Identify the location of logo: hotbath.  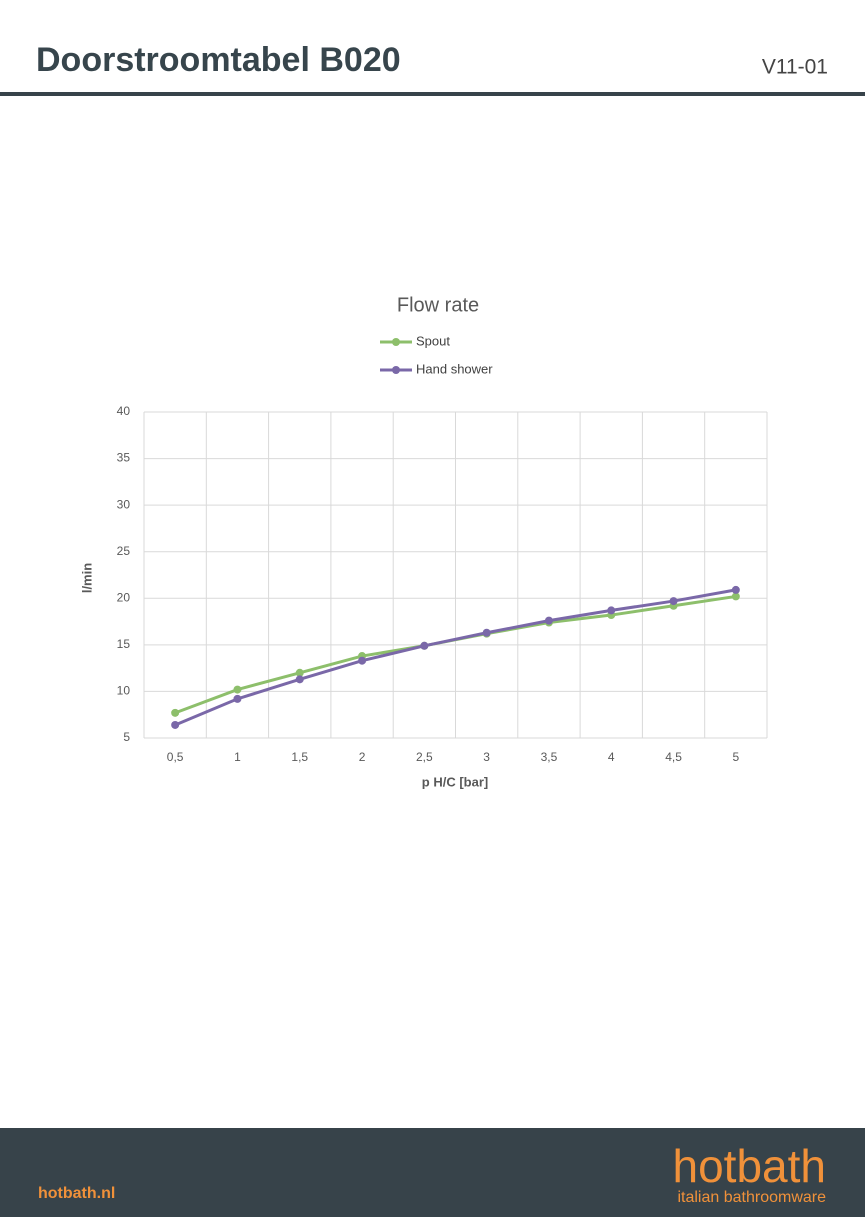
(749, 1166).